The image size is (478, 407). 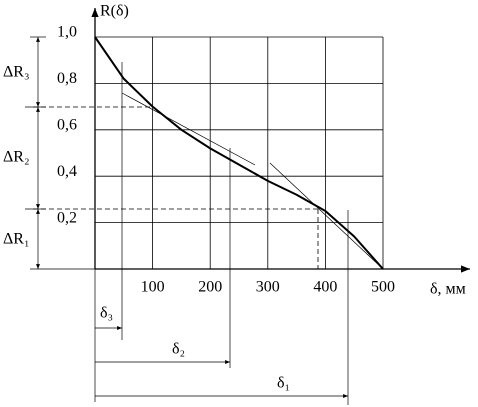 What do you see at coordinates (325, 287) in the screenshot?
I see `x-tick-label: 400` at bounding box center [325, 287].